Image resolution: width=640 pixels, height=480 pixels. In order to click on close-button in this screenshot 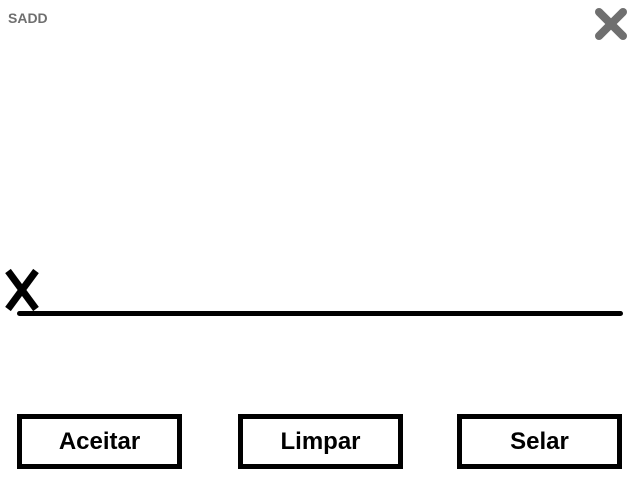, I will do `click(611, 24)`.